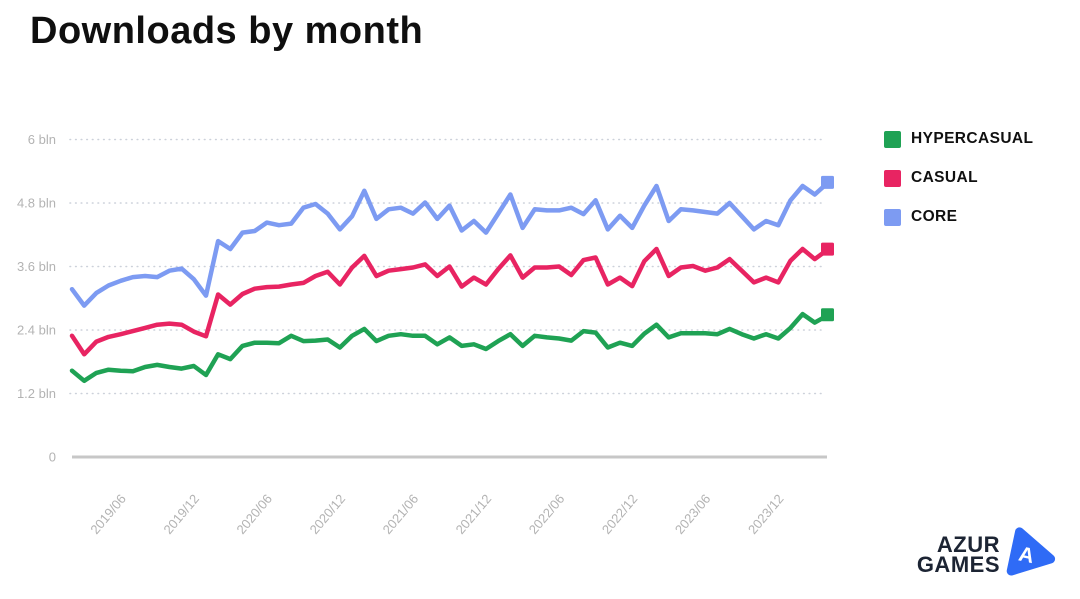 The height and width of the screenshot is (599, 1080). I want to click on svg-text: 2019/12, so click(181, 514).